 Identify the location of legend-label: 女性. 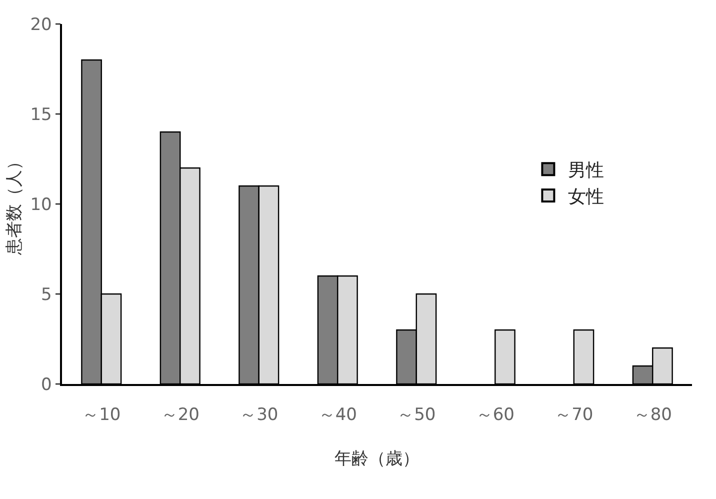
(586, 197).